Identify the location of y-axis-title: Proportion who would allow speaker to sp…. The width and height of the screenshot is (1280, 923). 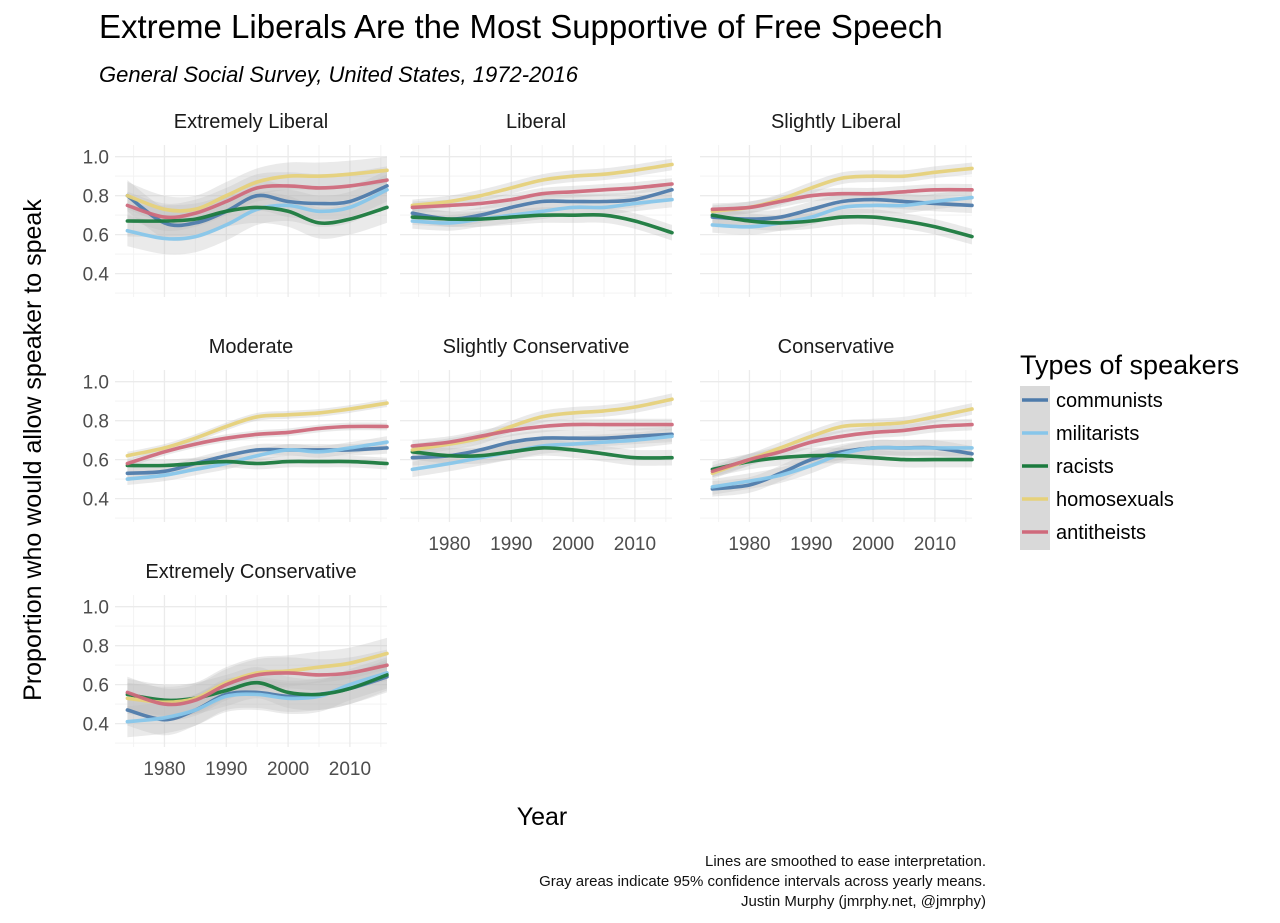
(33, 450).